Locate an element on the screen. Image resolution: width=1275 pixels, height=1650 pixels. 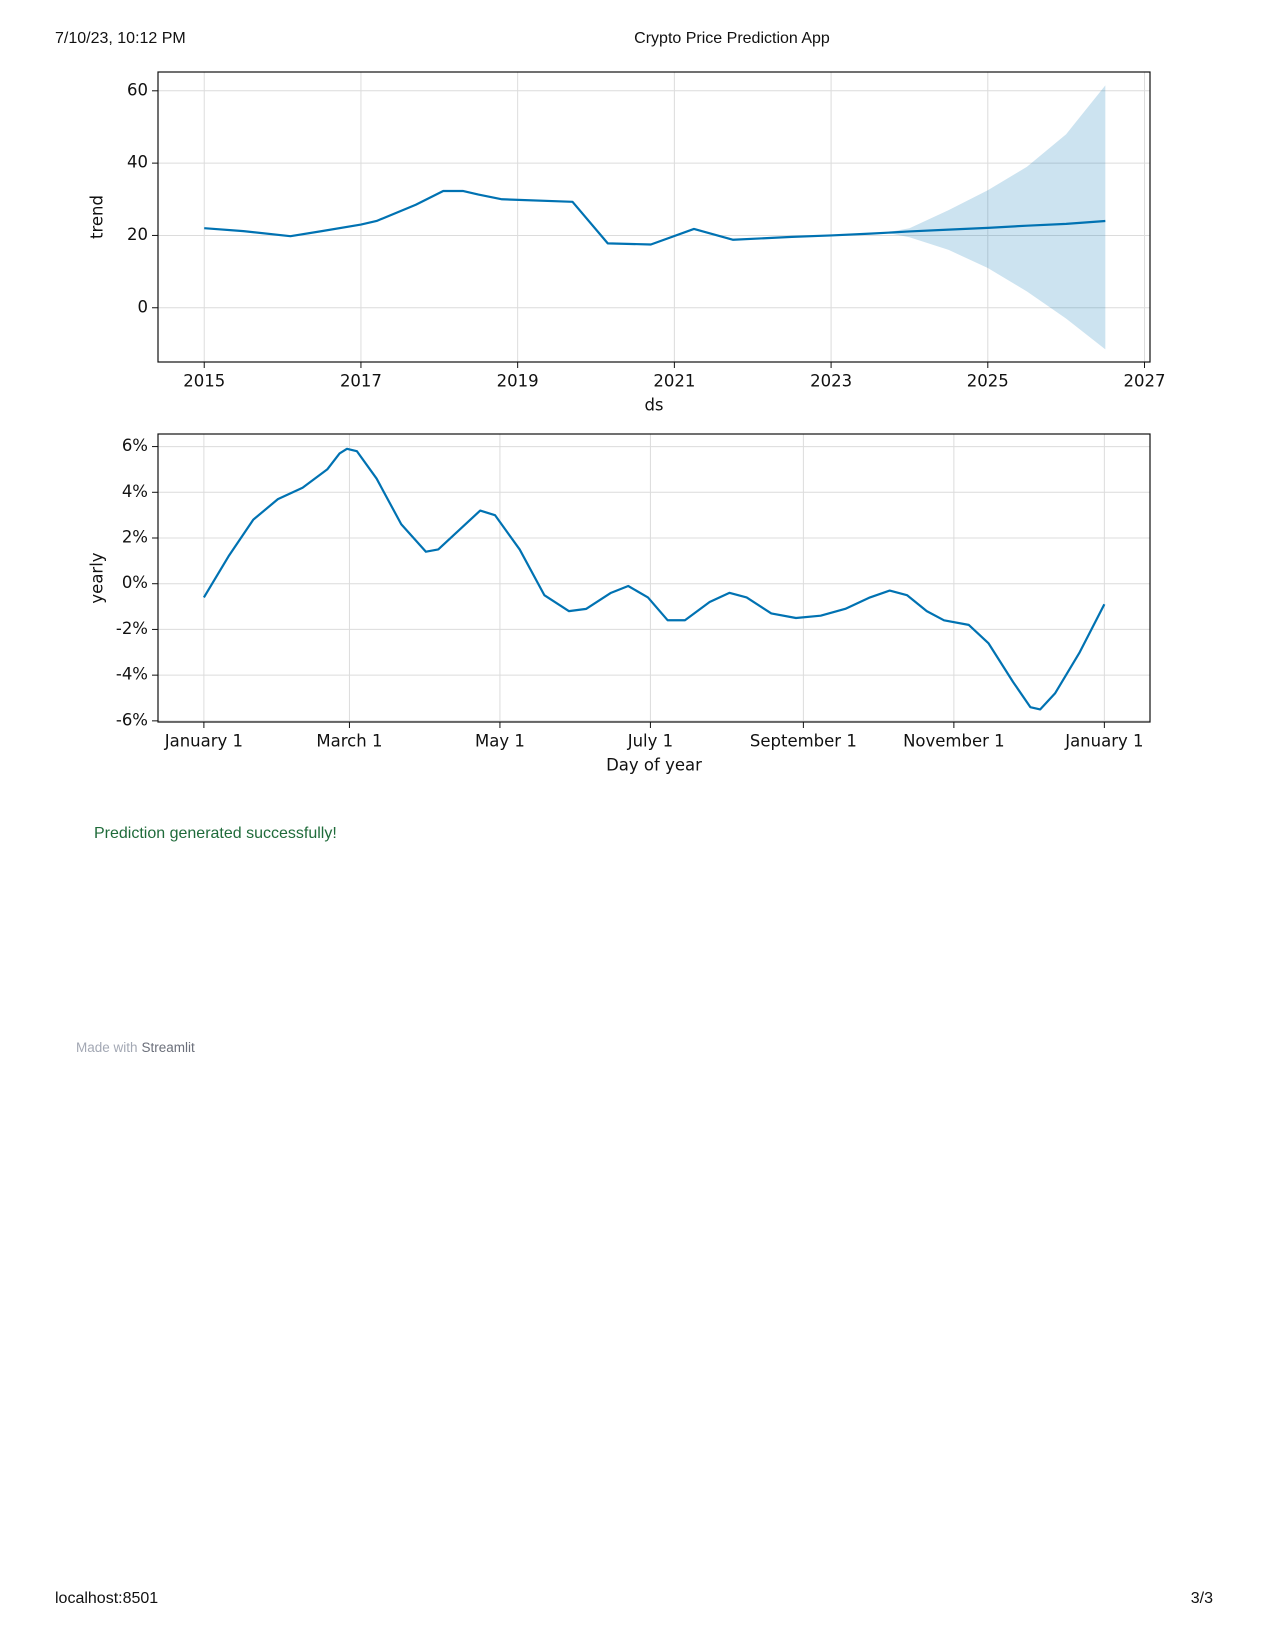
success-message: Prediction generated successfully! is located at coordinates (215, 833).